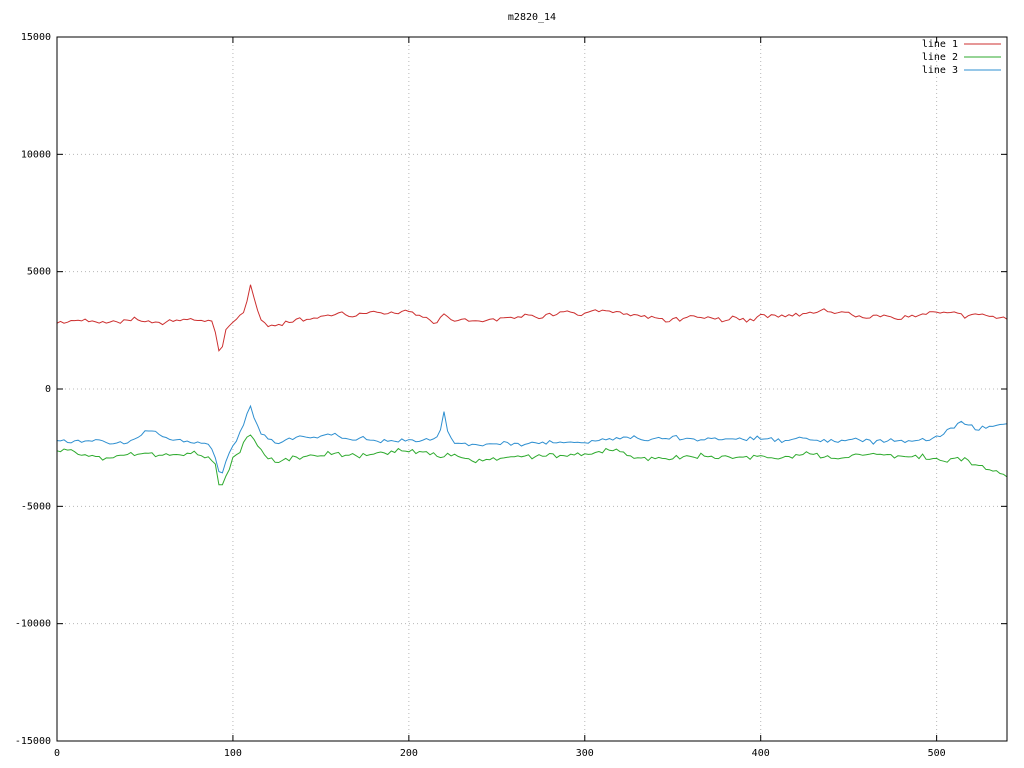 This screenshot has width=1024, height=768. Describe the element at coordinates (940, 57) in the screenshot. I see `legend-label-2: line 2` at that location.